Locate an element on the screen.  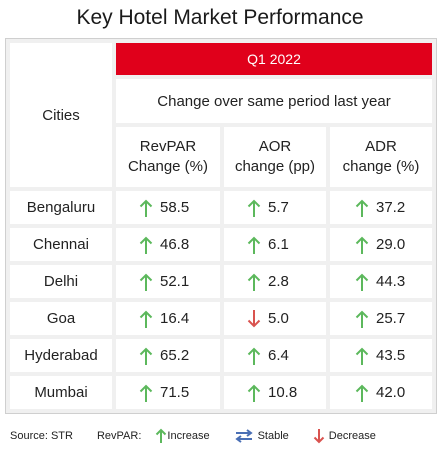
table-cell-aor: 6.4 is located at coordinates (275, 355).